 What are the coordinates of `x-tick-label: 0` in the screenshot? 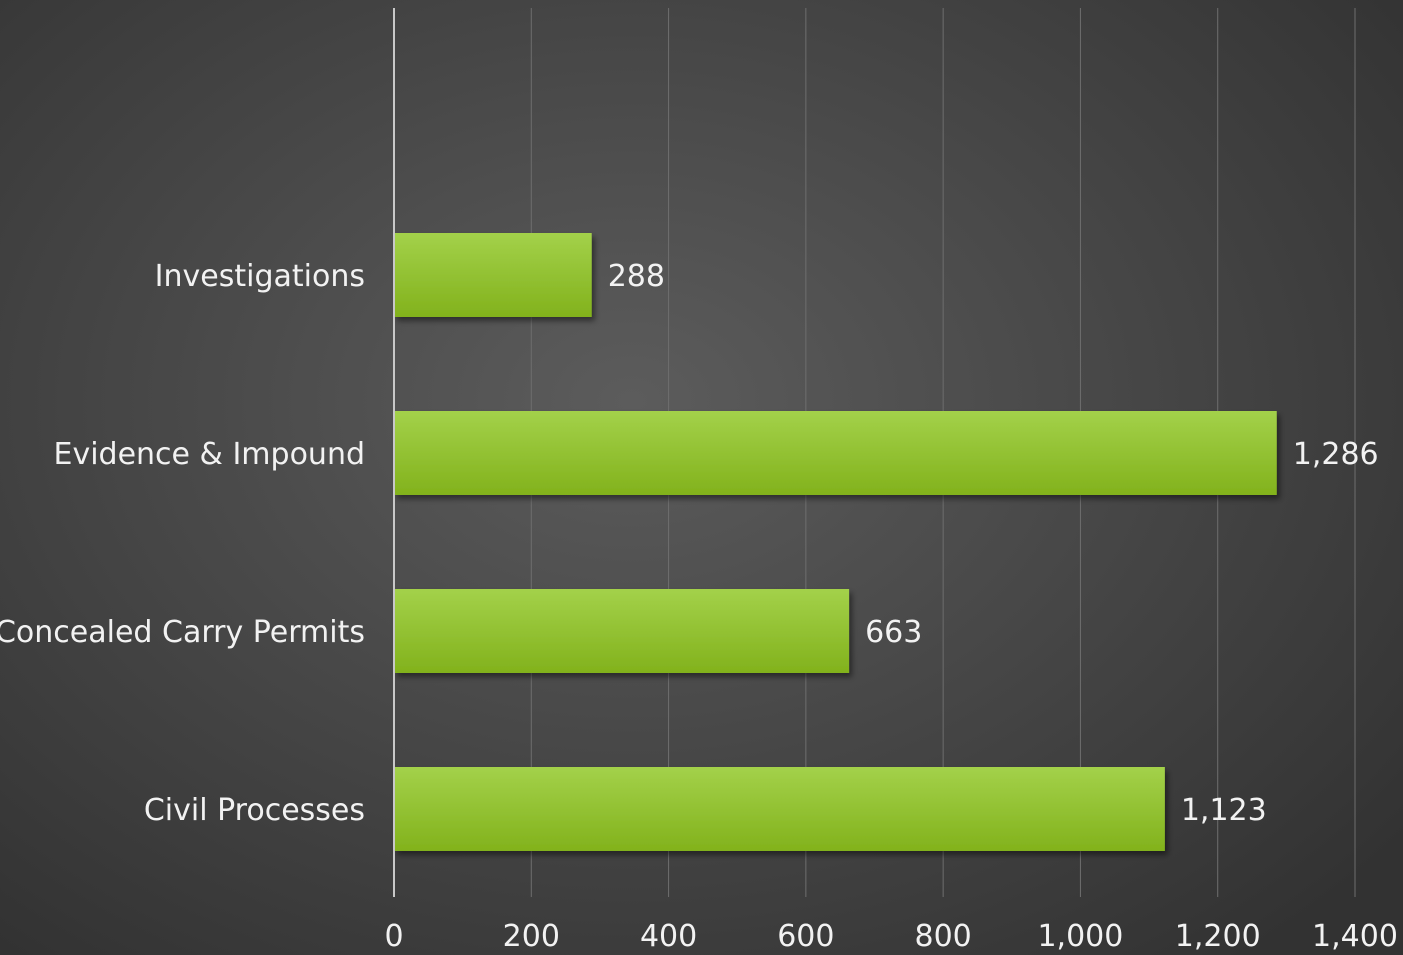 It's located at (393, 936).